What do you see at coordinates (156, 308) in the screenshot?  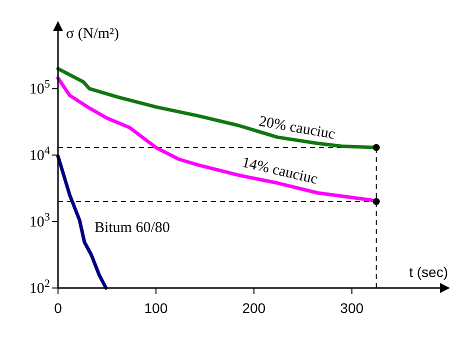 I see `x-tick-label: 100` at bounding box center [156, 308].